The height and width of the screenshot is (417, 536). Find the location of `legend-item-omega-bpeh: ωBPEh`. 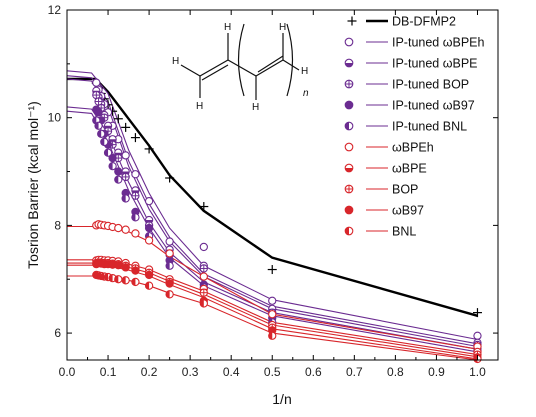

legend-item-omega-bpeh: ωBPEh is located at coordinates (389, 148).